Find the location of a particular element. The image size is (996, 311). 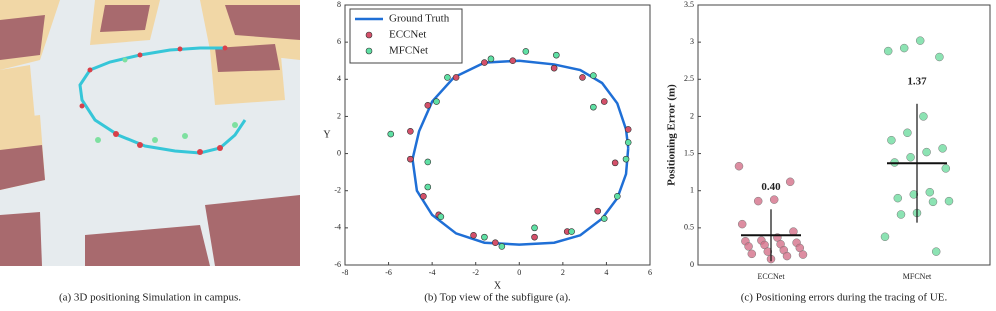

x-tick-label: -2 is located at coordinates (475, 272).